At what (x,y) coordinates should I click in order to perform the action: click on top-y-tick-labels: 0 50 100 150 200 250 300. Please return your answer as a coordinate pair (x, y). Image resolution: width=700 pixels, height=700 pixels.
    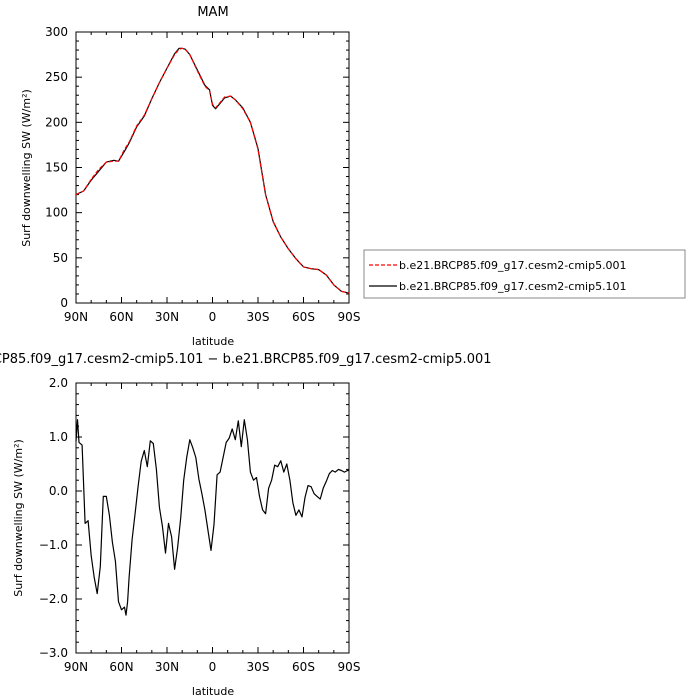
    Looking at the image, I should click on (56, 167).